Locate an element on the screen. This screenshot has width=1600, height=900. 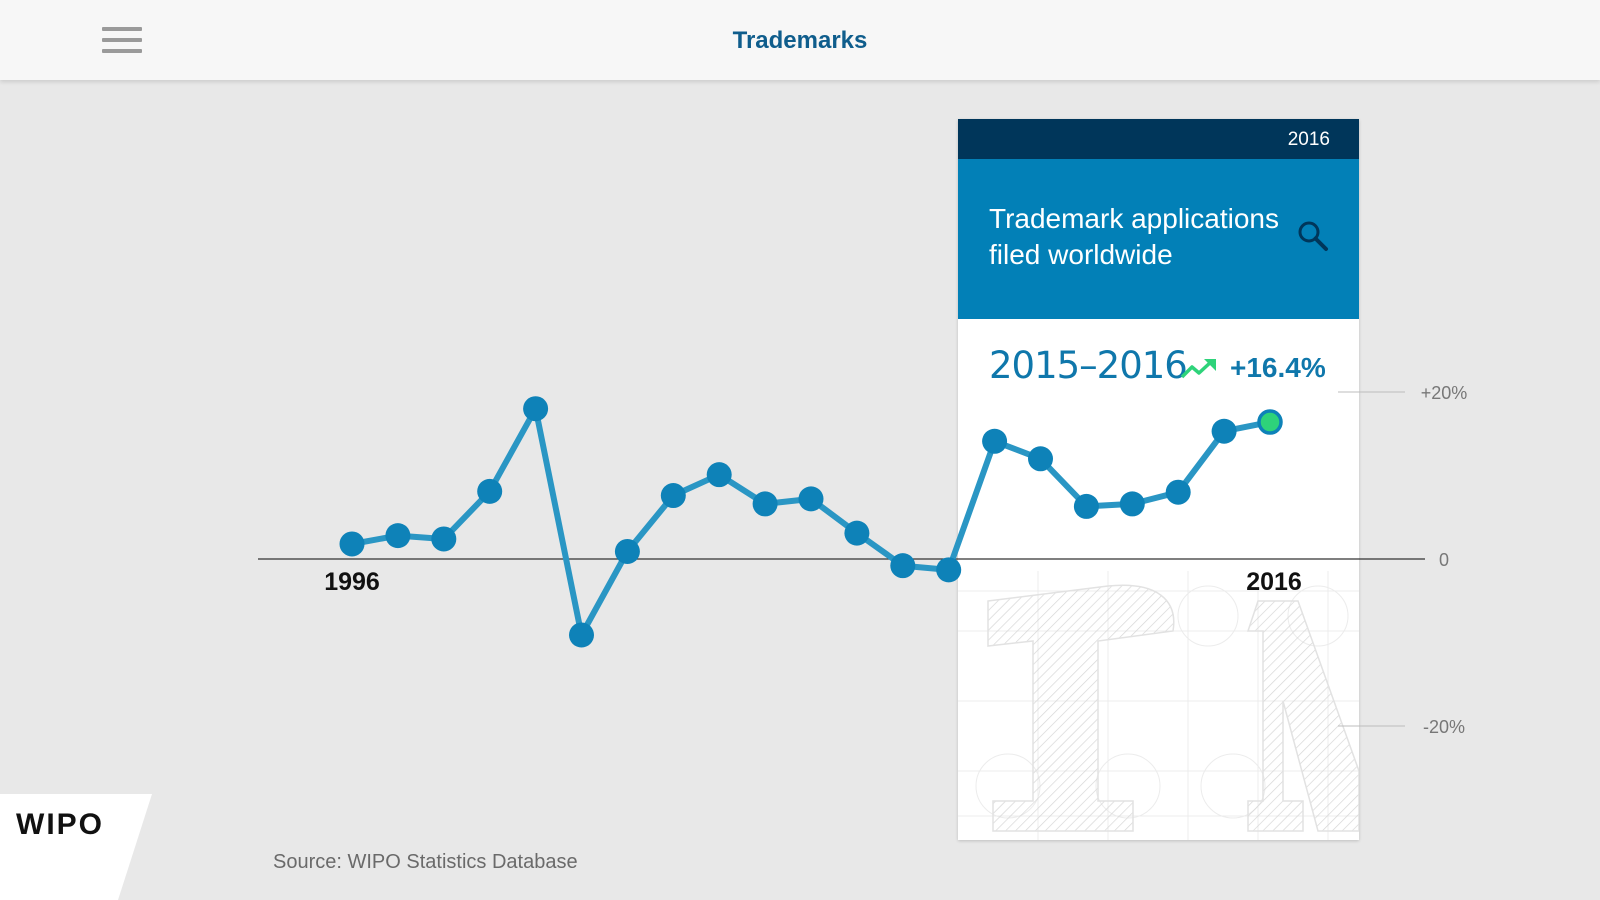
top-bar: Trademarks is located at coordinates (800, 40).